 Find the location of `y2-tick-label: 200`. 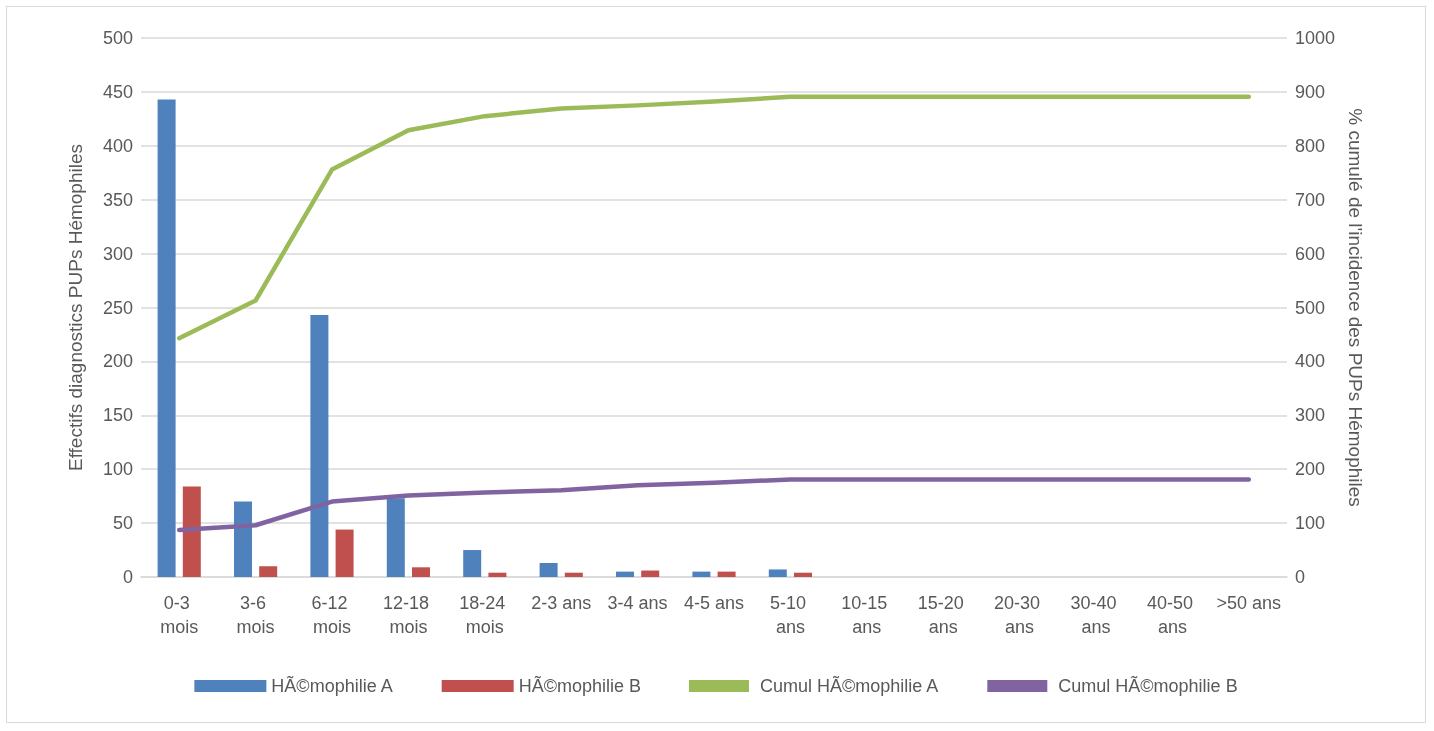

y2-tick-label: 200 is located at coordinates (1310, 469).